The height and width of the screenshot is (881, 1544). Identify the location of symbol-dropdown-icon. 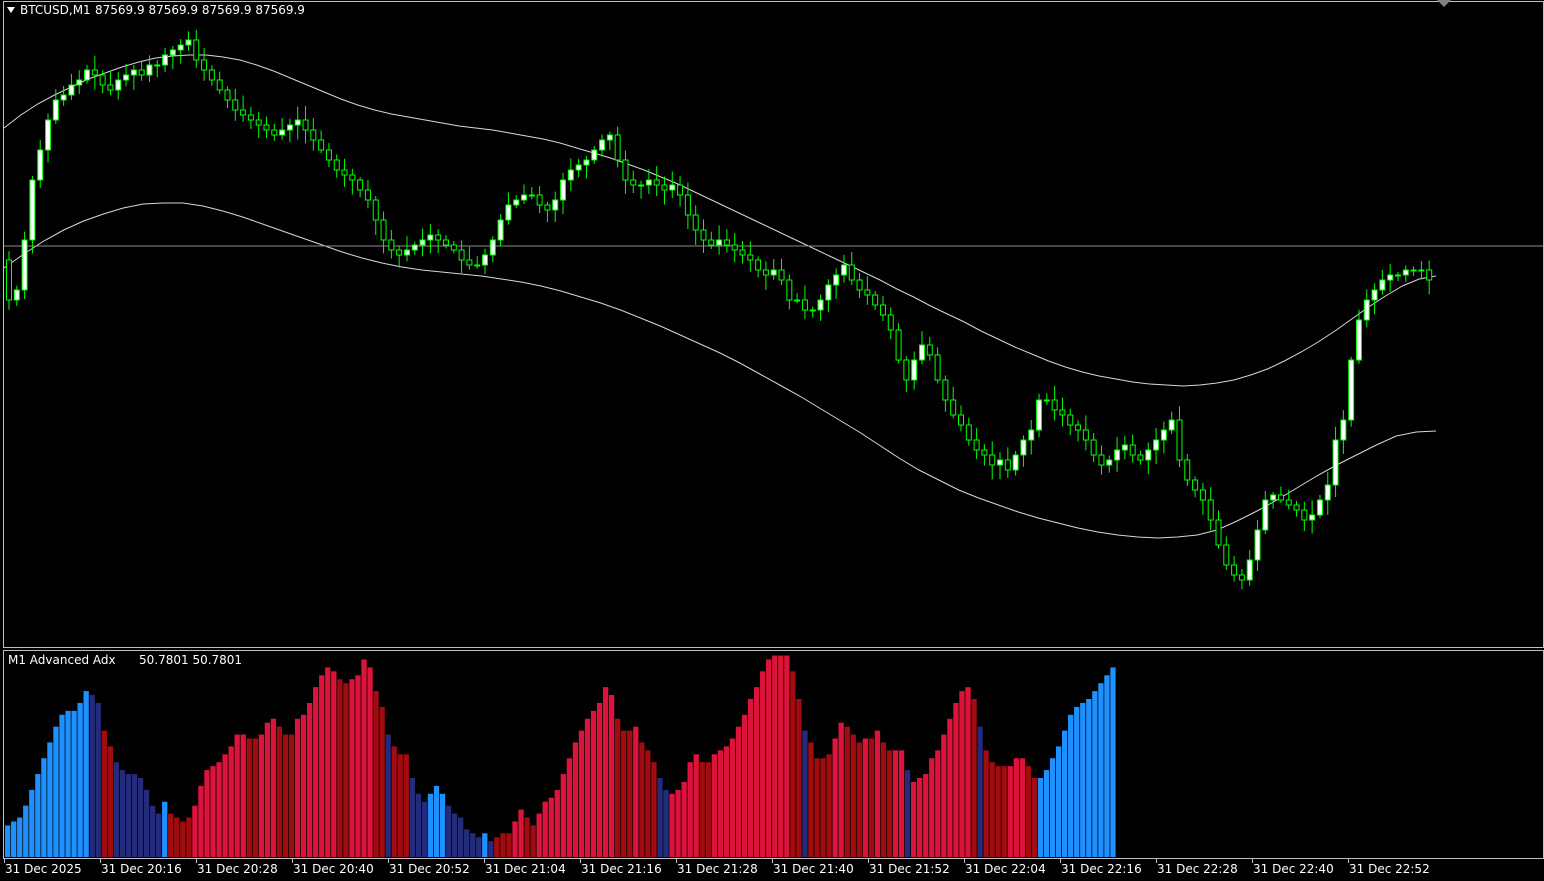
(11, 10).